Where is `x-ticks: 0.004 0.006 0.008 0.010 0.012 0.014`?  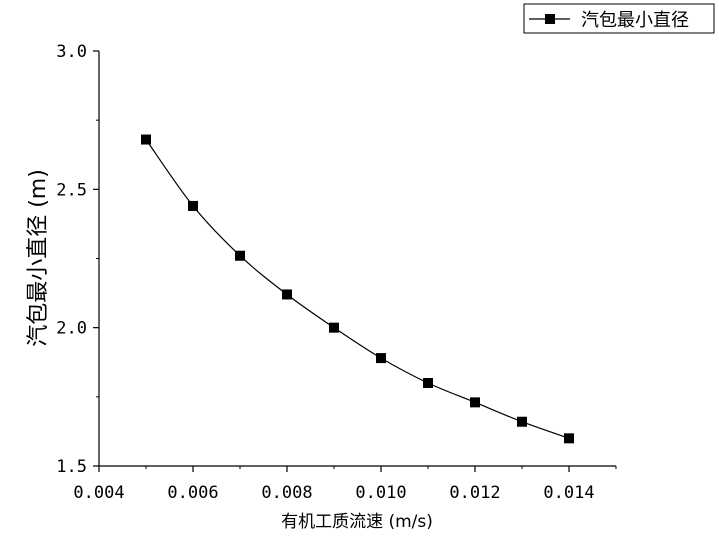 x-ticks: 0.004 0.006 0.008 0.010 0.012 0.014 is located at coordinates (345, 484).